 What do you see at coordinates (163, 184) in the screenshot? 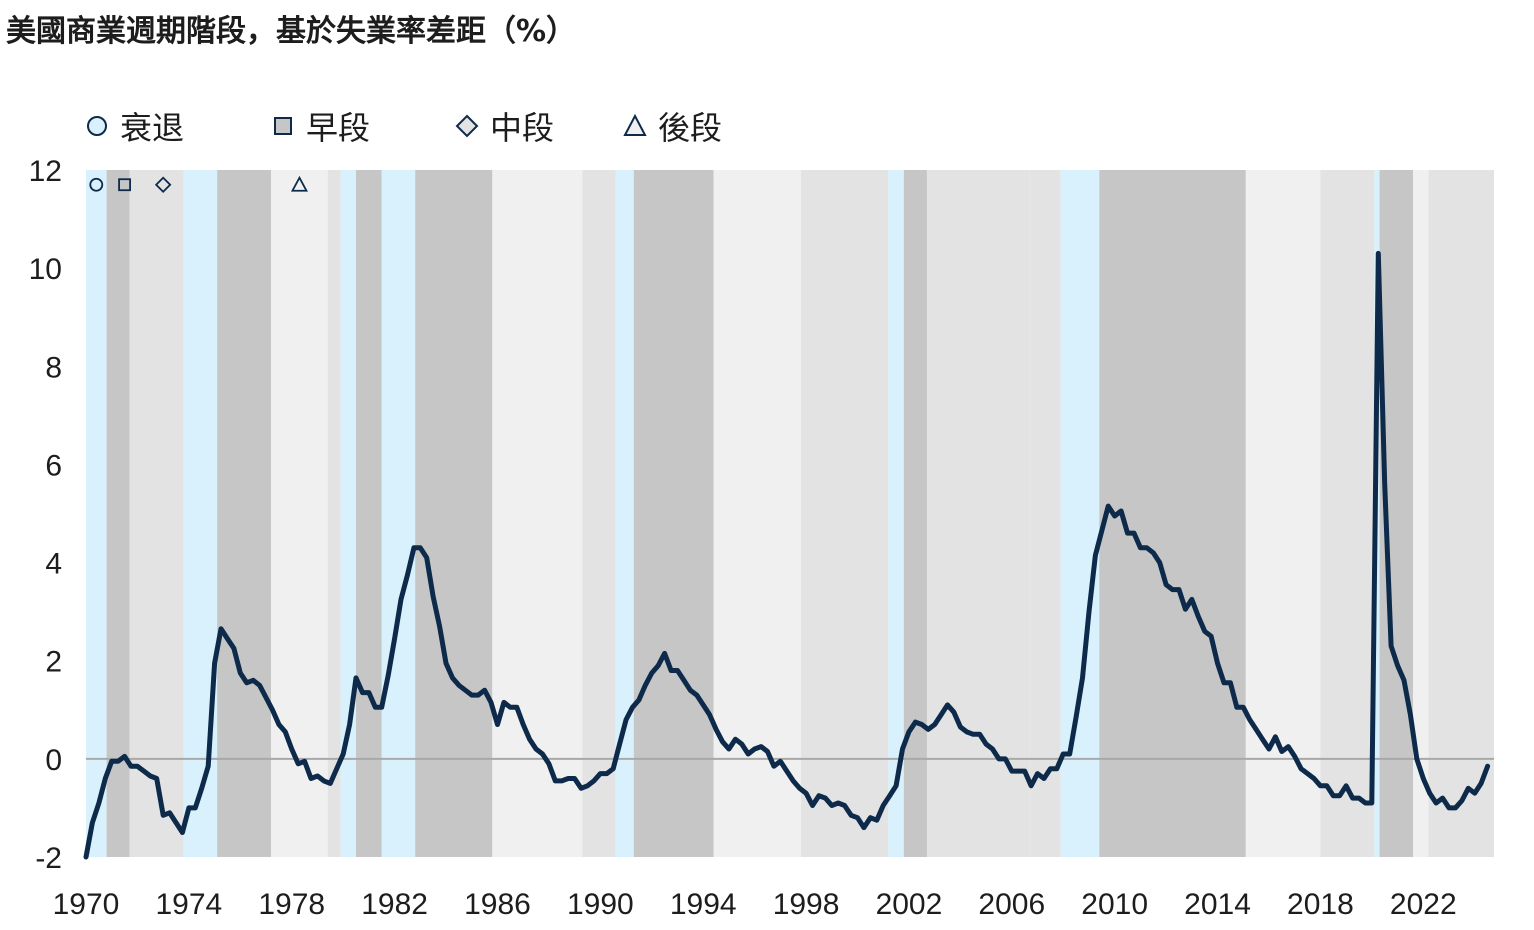
I see `marker-diamond` at bounding box center [163, 184].